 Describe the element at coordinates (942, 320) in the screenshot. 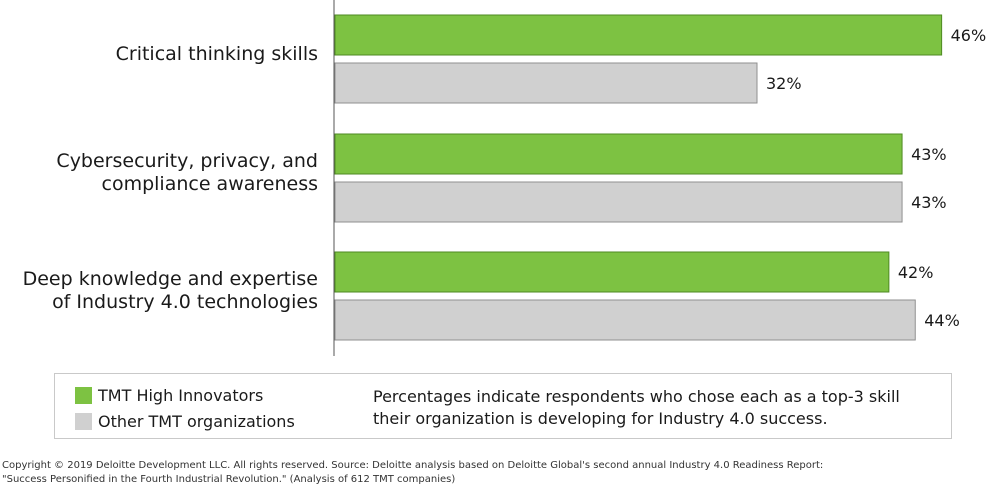

I see `data-label-other-orgs-3: 44%` at that location.